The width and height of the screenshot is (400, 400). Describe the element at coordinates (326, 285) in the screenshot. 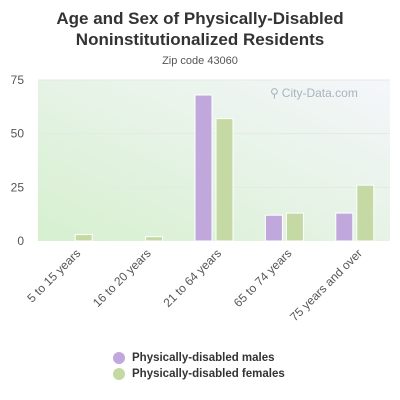

I see `x-tick-label: 75 years and over` at that location.